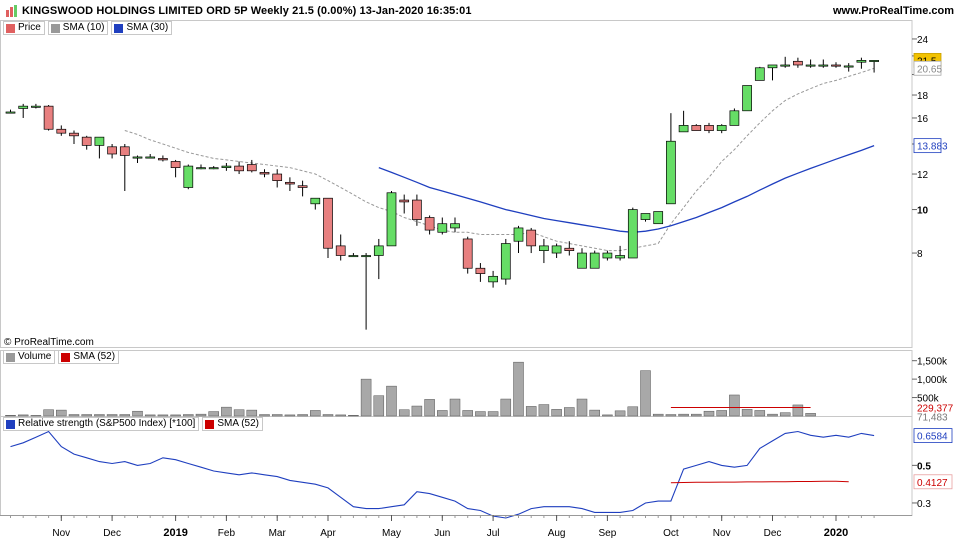 This screenshot has height=540, width=960. What do you see at coordinates (94, 356) in the screenshot?
I see `volume-legend-label: SMA (52)` at bounding box center [94, 356].